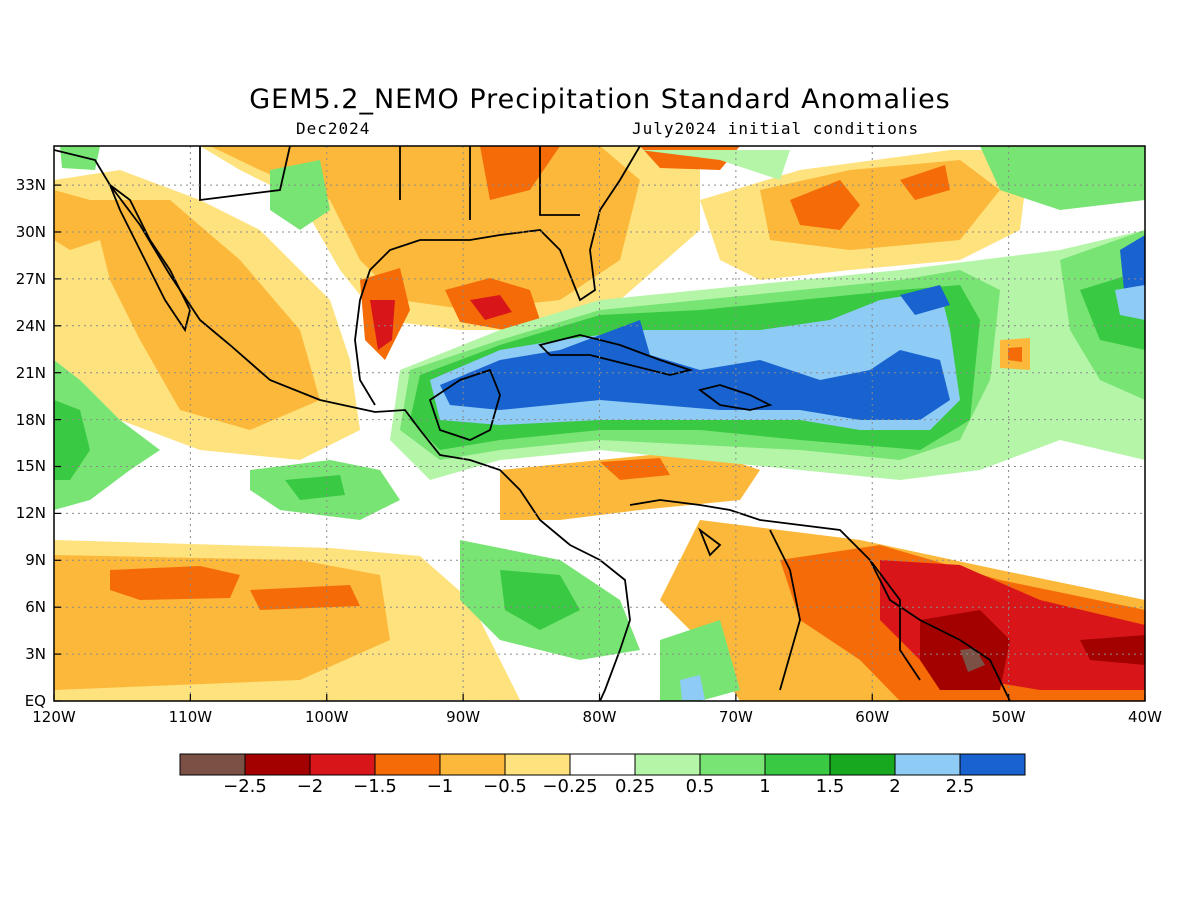  What do you see at coordinates (735, 717) in the screenshot?
I see `lon-label: 70W` at bounding box center [735, 717].